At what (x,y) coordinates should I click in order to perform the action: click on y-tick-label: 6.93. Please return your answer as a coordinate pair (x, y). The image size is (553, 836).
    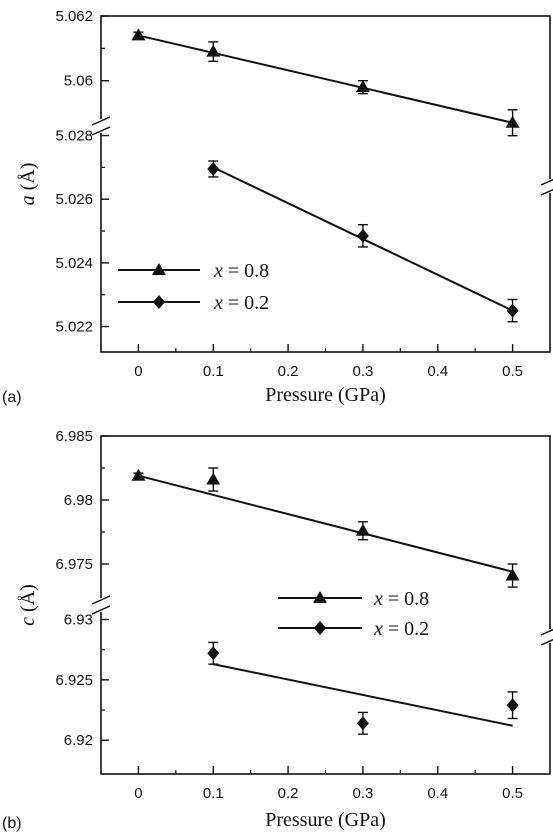
    Looking at the image, I should click on (78, 619).